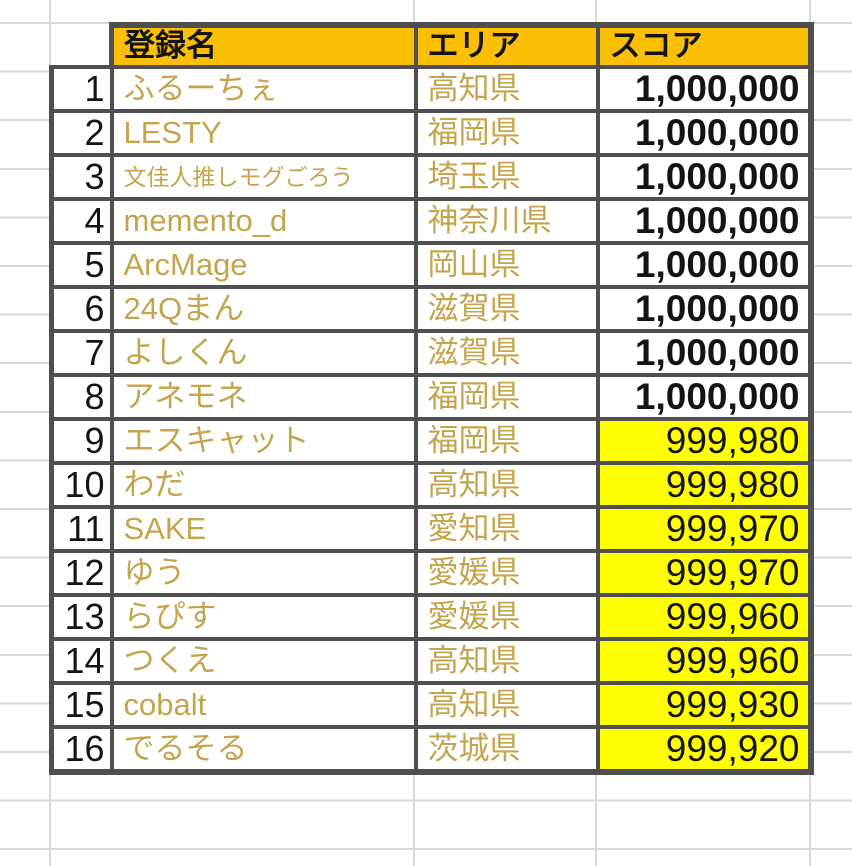 The height and width of the screenshot is (866, 852). What do you see at coordinates (263, 133) in the screenshot?
I see `player-name-cell: LESTY` at bounding box center [263, 133].